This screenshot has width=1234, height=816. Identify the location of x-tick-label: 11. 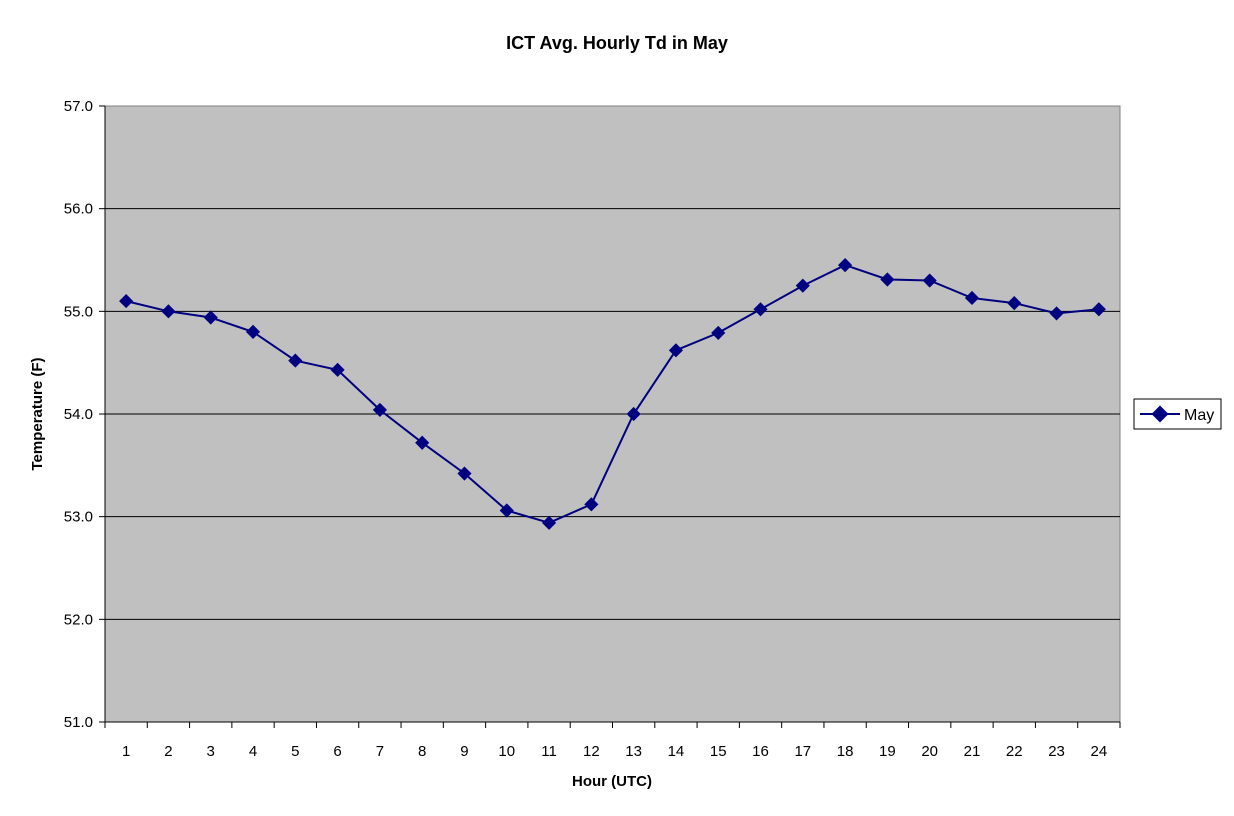
(549, 751).